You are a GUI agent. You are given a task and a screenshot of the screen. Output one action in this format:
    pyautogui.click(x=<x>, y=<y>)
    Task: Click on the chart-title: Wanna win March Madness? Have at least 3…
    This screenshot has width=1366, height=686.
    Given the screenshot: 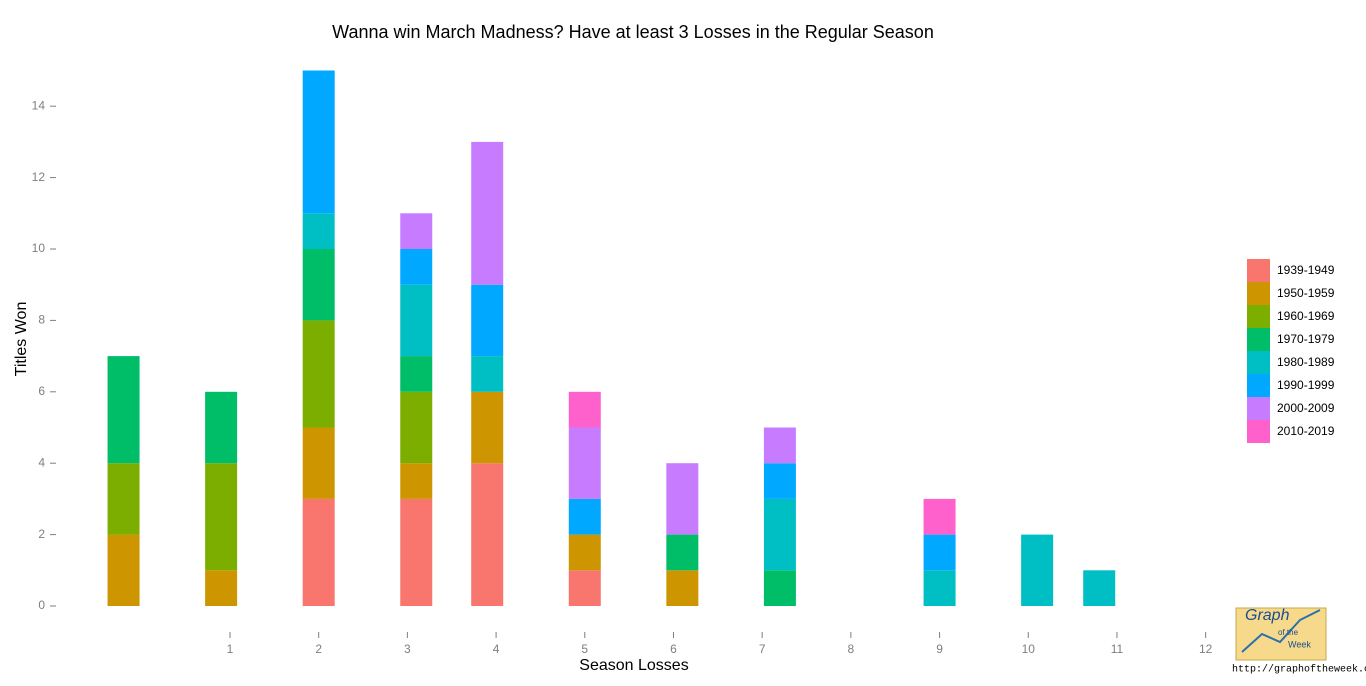 What is the action you would take?
    pyautogui.click(x=633, y=32)
    